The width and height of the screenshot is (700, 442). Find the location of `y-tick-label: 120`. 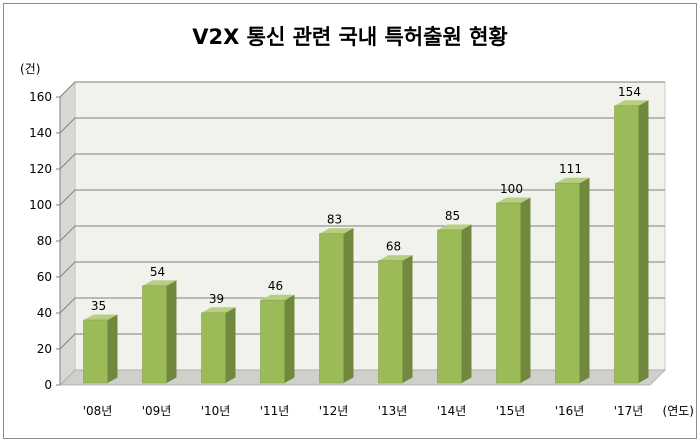

y-tick-label: 120 is located at coordinates (40, 169).